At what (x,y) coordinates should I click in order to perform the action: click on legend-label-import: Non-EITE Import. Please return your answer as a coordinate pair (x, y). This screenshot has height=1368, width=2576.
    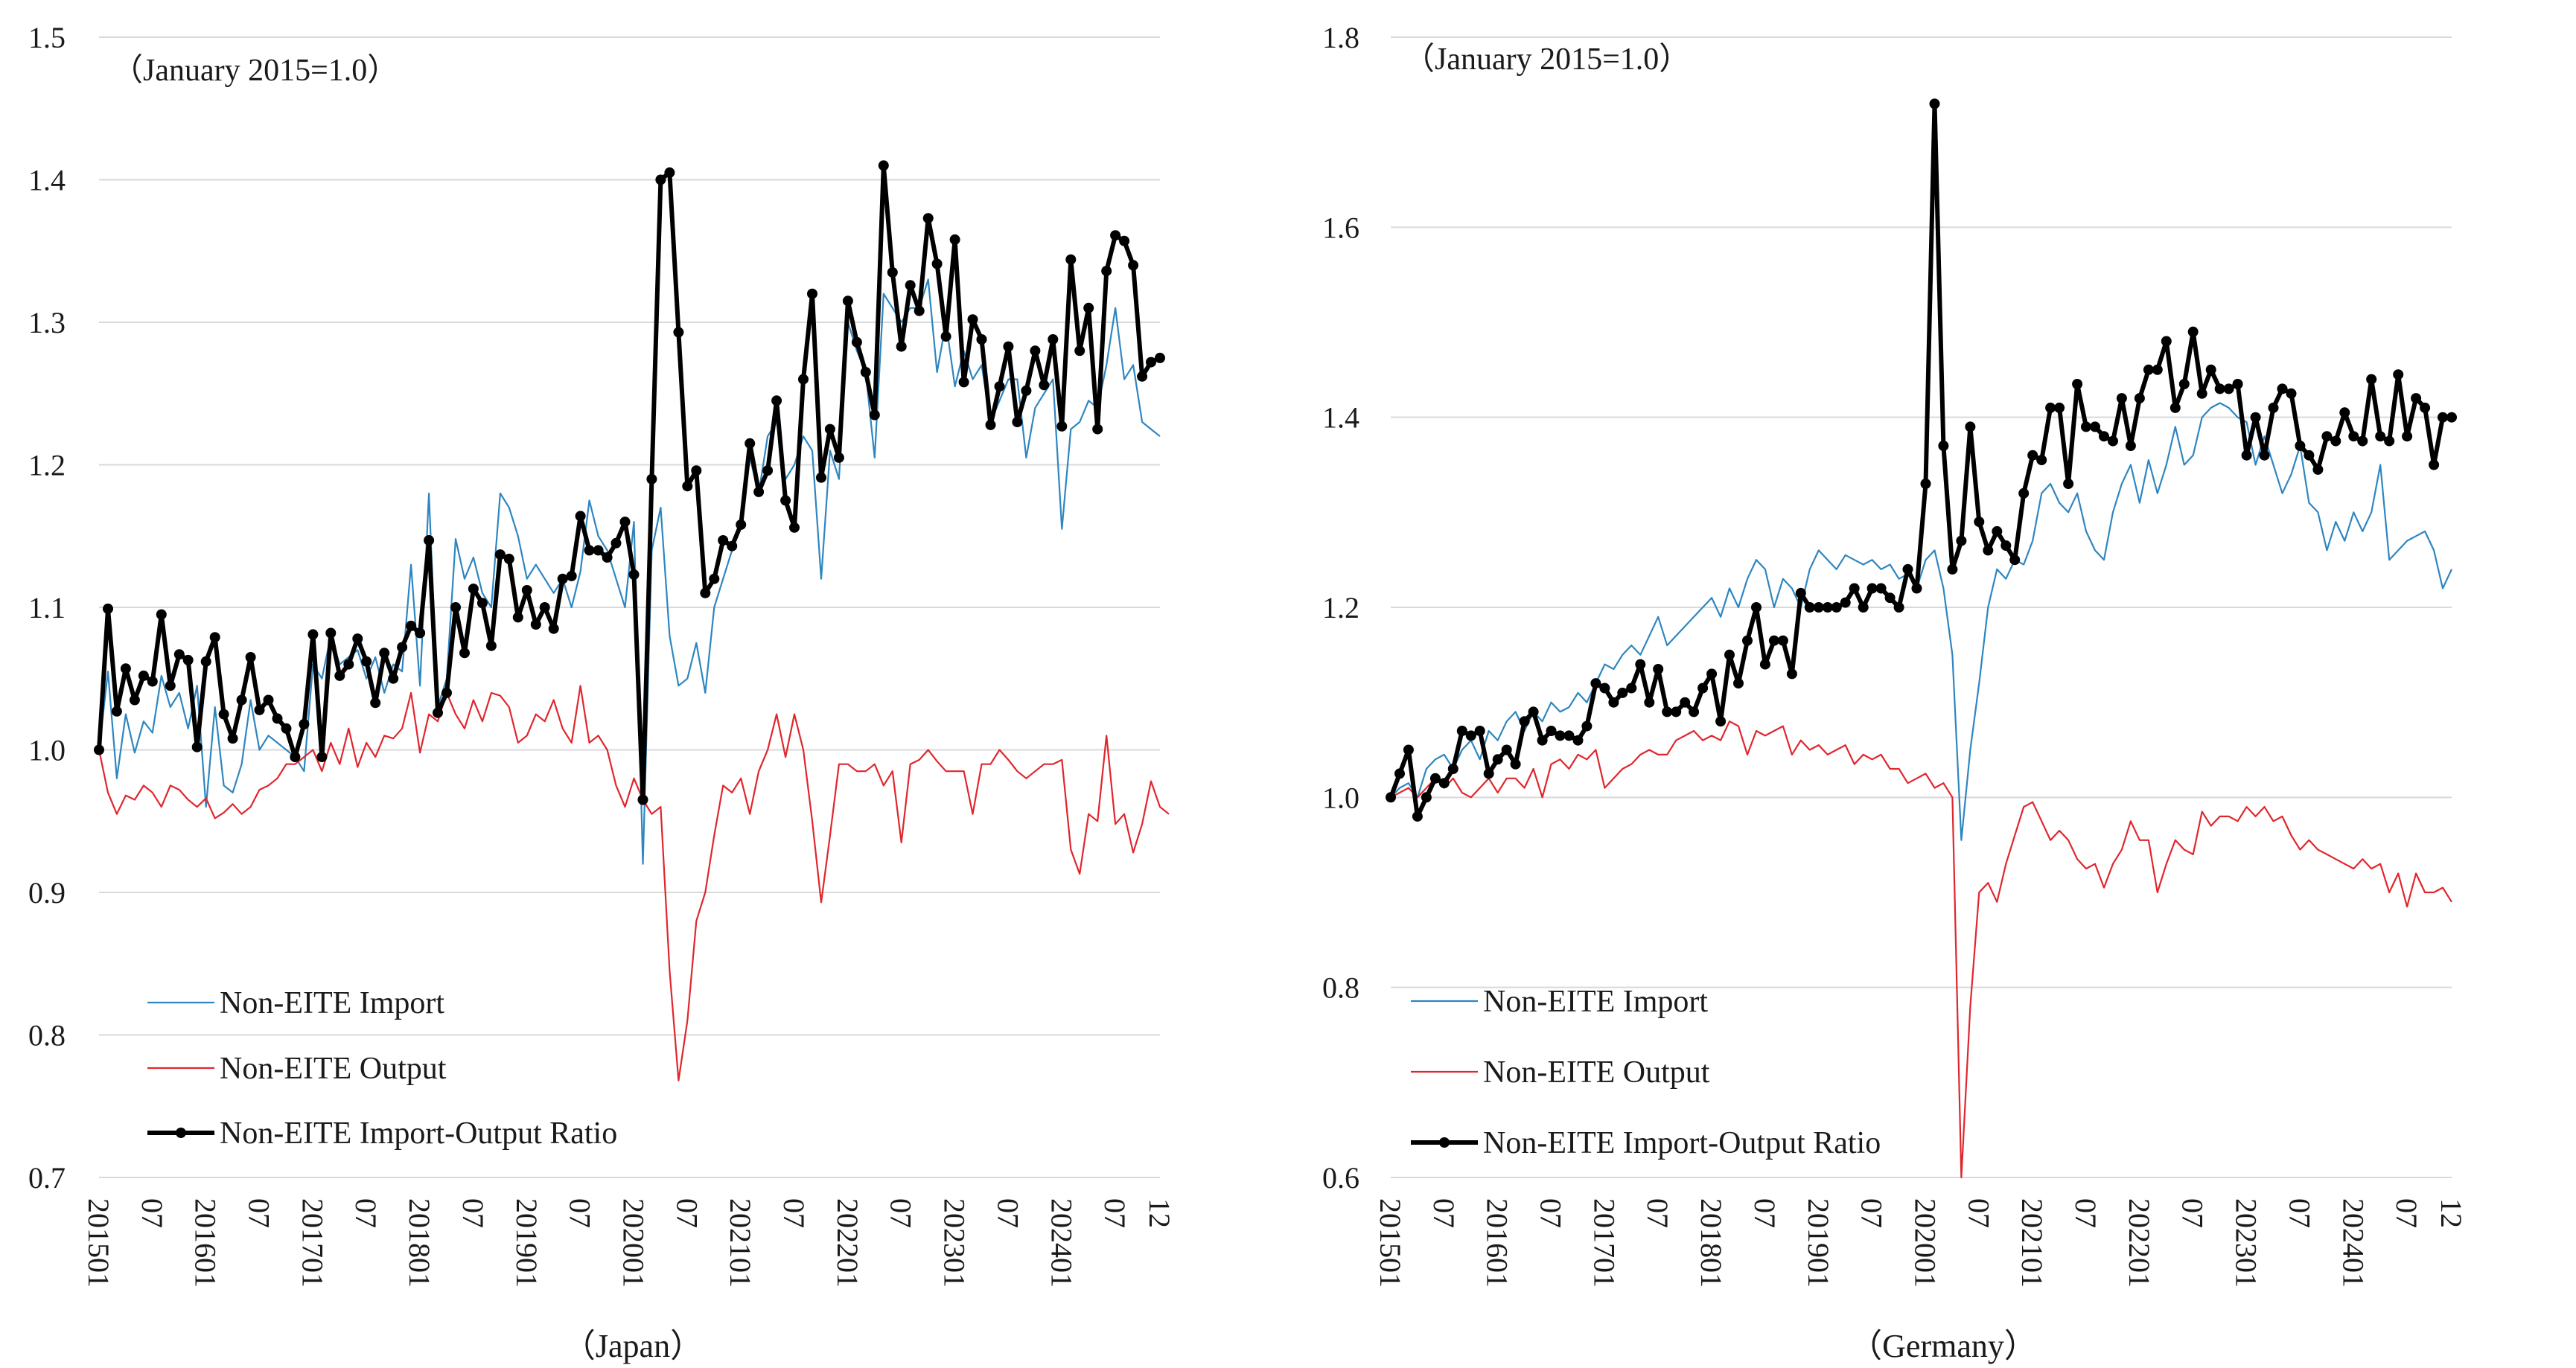
    Looking at the image, I should click on (332, 1003).